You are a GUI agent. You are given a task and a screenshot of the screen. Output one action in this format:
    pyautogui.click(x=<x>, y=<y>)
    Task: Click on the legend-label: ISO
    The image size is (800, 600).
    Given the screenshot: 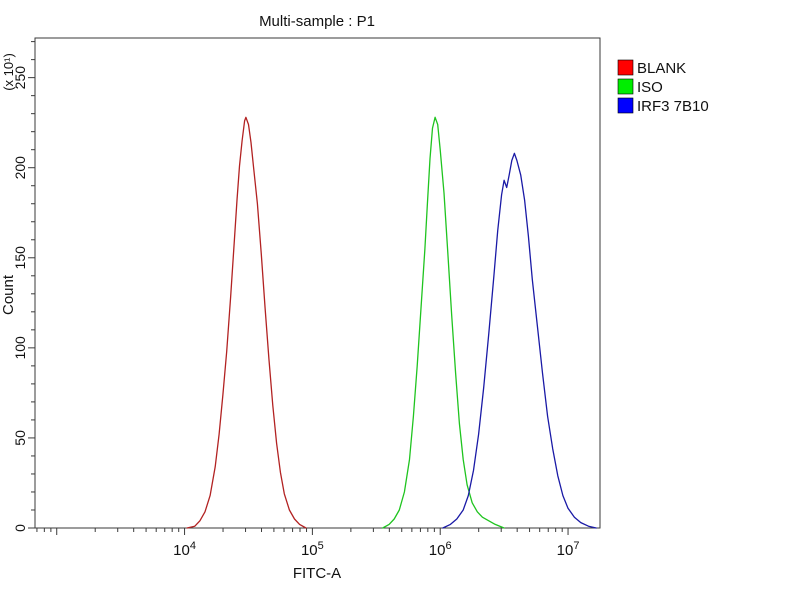 What is the action you would take?
    pyautogui.click(x=650, y=87)
    